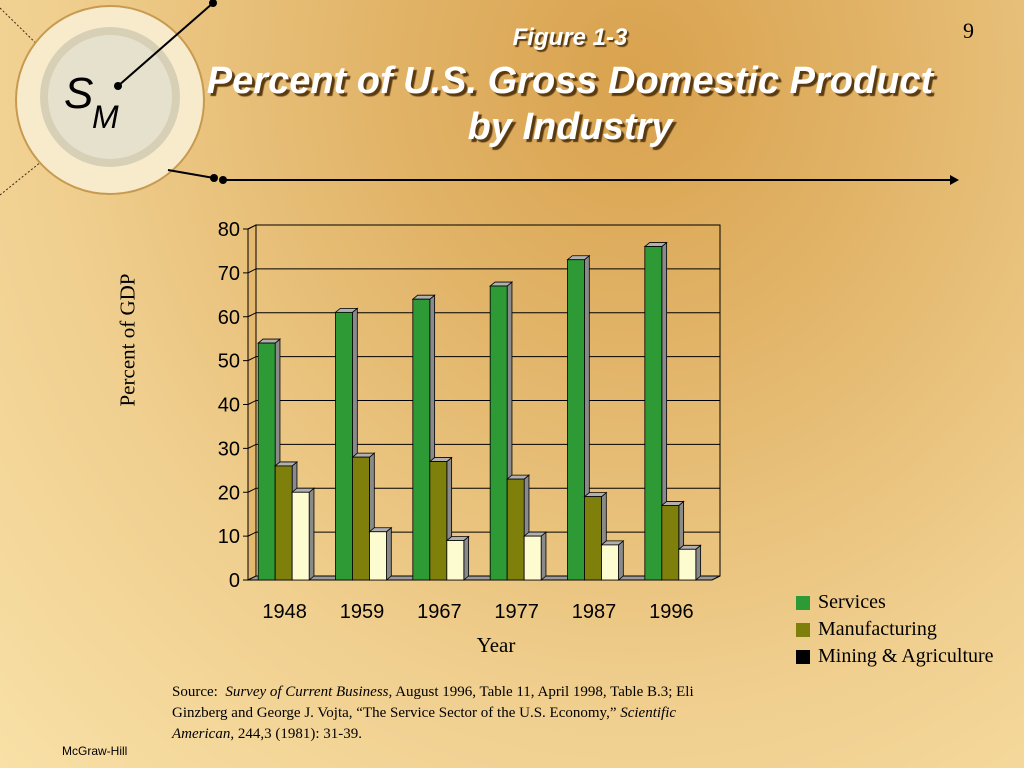  I want to click on y-tick-label: 70, so click(229, 274).